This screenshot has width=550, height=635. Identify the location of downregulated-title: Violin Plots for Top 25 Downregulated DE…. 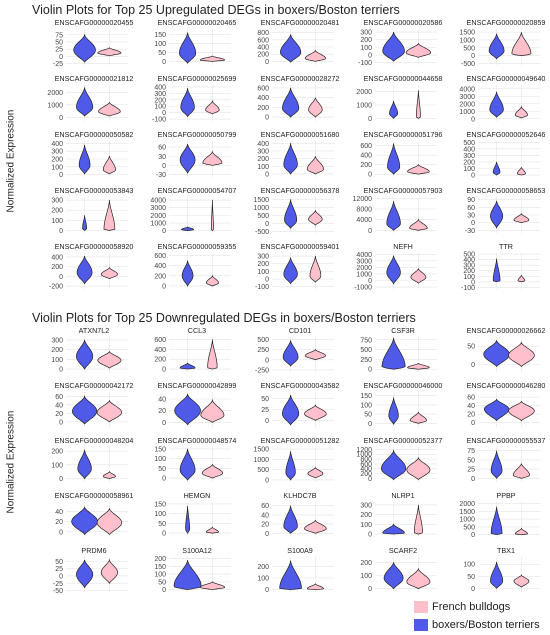
(224, 318).